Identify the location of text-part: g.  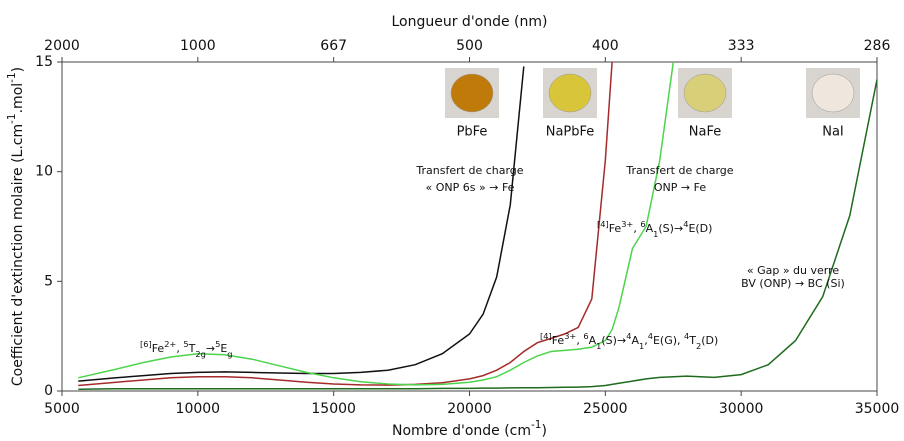
(229, 354).